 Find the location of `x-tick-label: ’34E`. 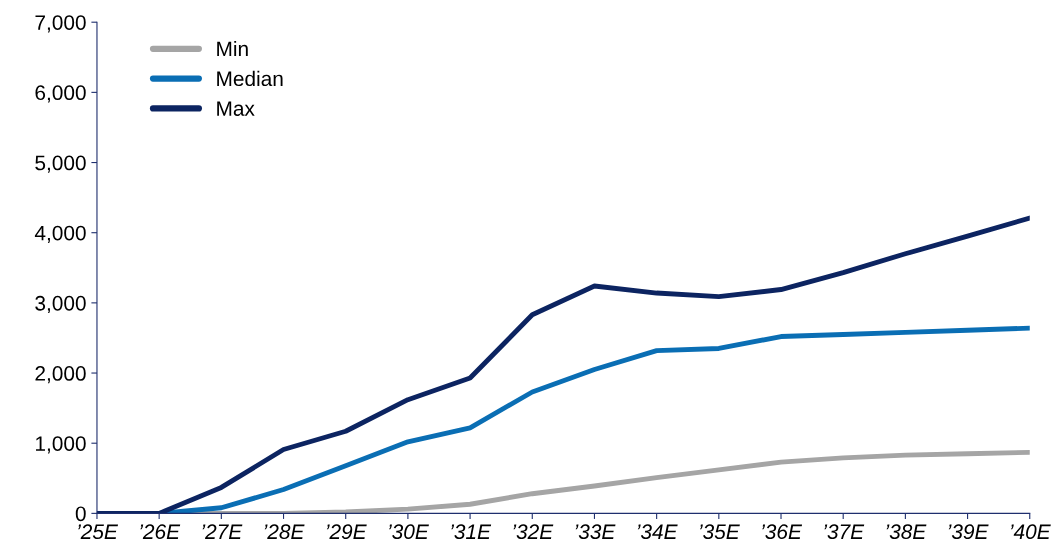

x-tick-label: ’34E is located at coordinates (657, 532).